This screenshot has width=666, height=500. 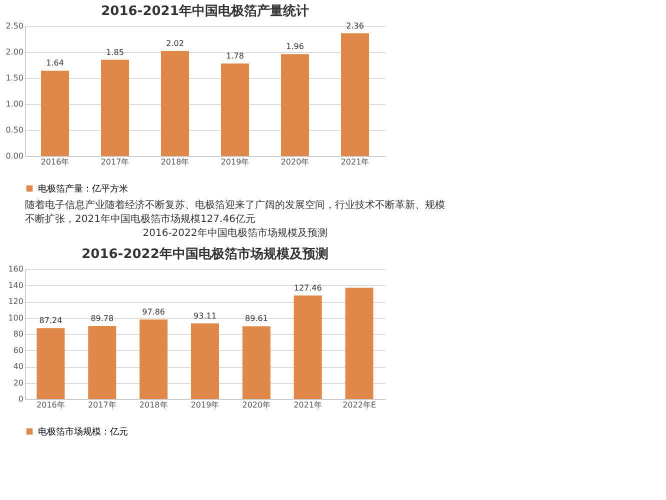 What do you see at coordinates (83, 432) in the screenshot?
I see `legend-label: 电极箔市场规模：亿元` at bounding box center [83, 432].